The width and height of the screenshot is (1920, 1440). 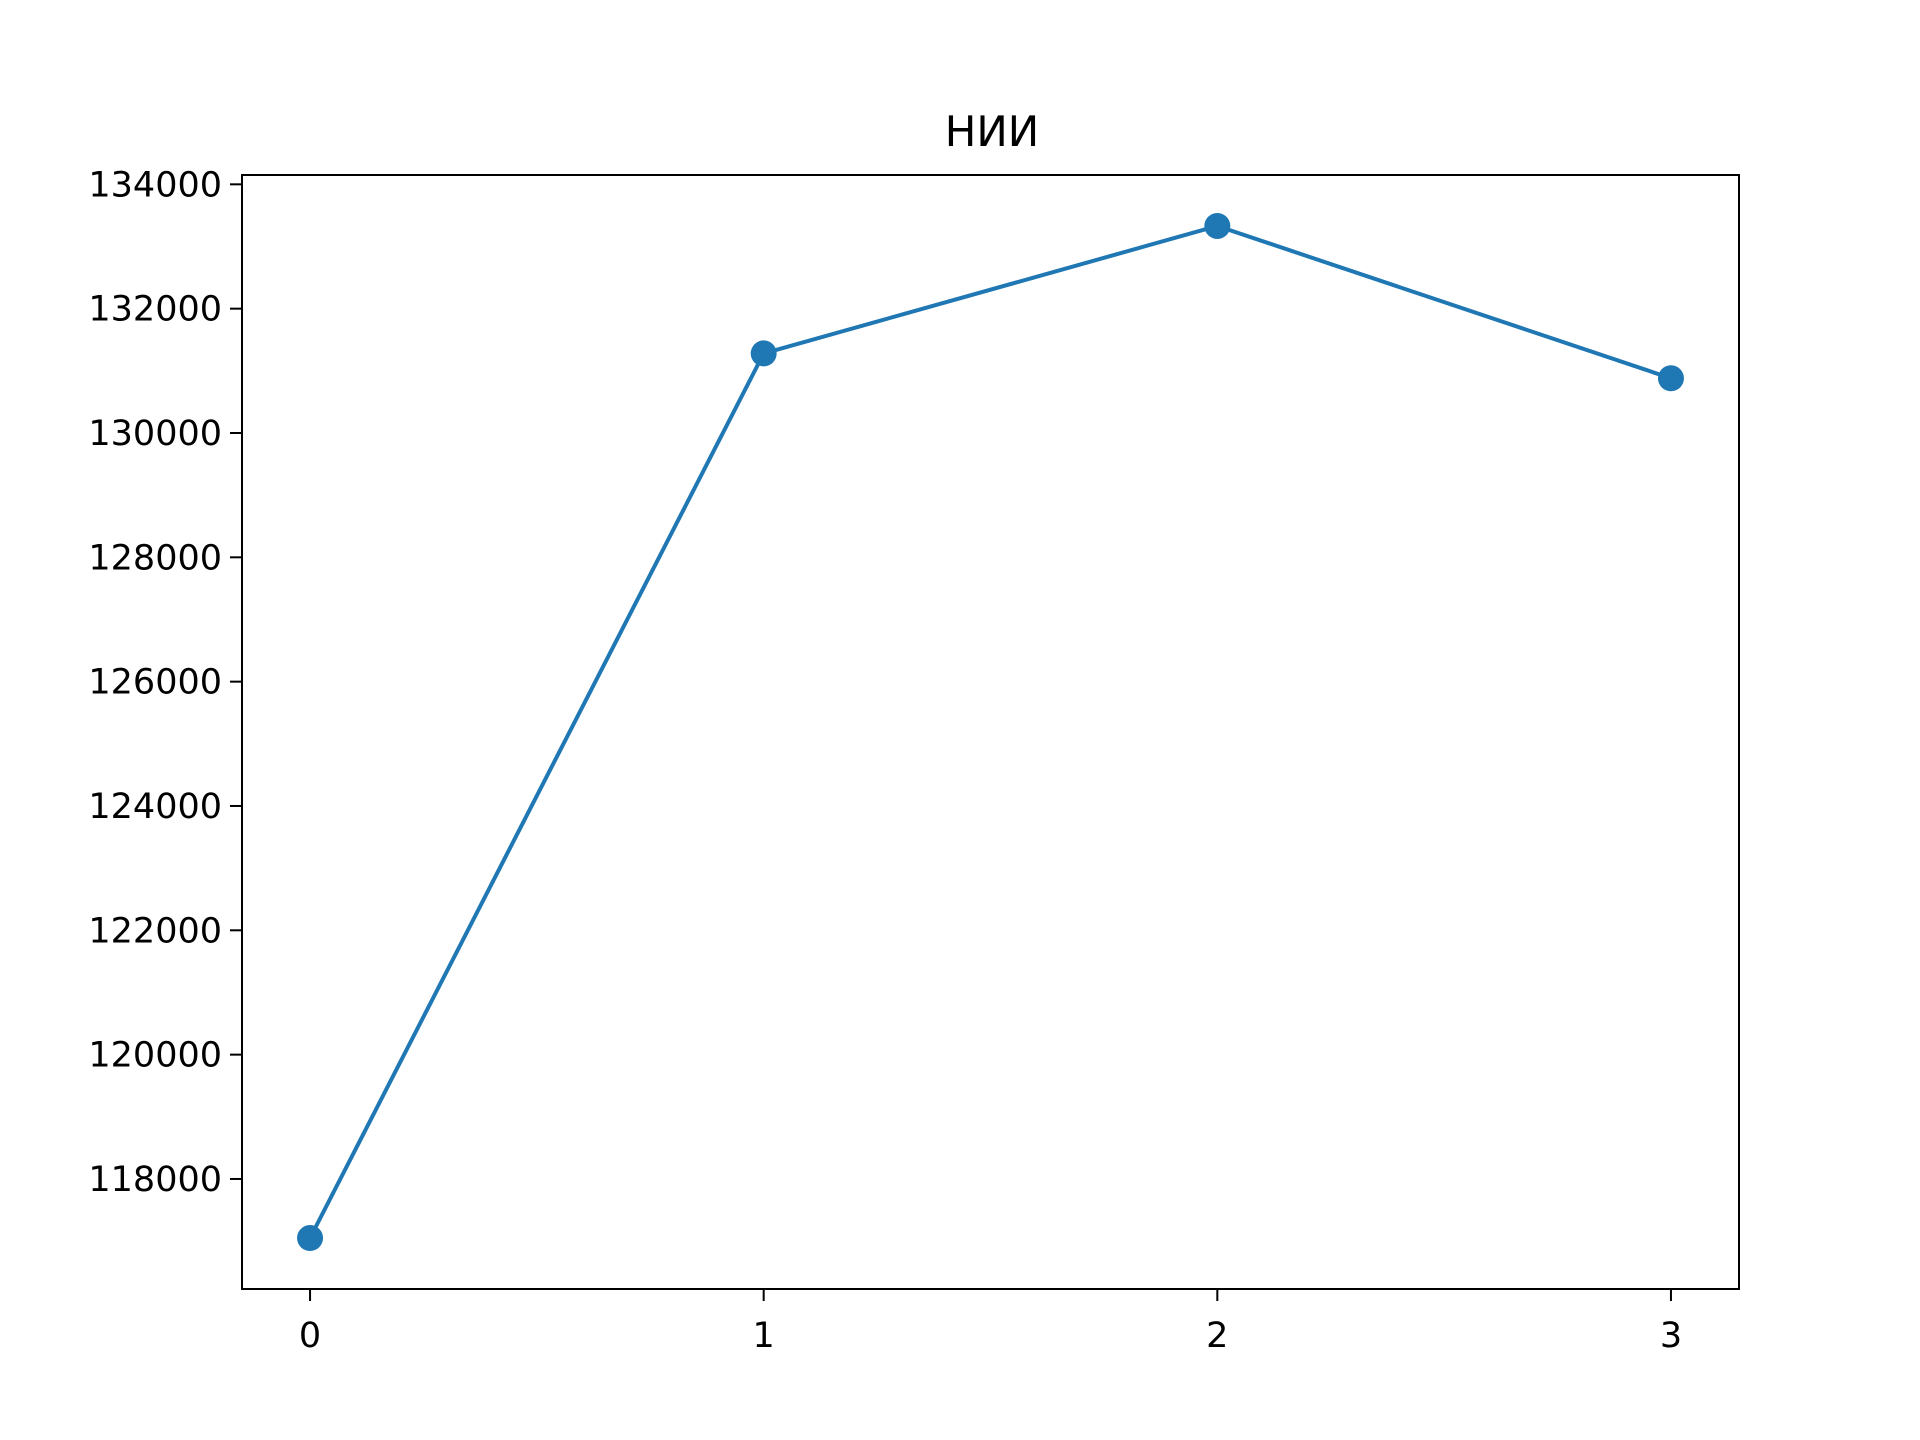 What do you see at coordinates (155, 1056) in the screenshot?
I see `y-tick-label: 120000` at bounding box center [155, 1056].